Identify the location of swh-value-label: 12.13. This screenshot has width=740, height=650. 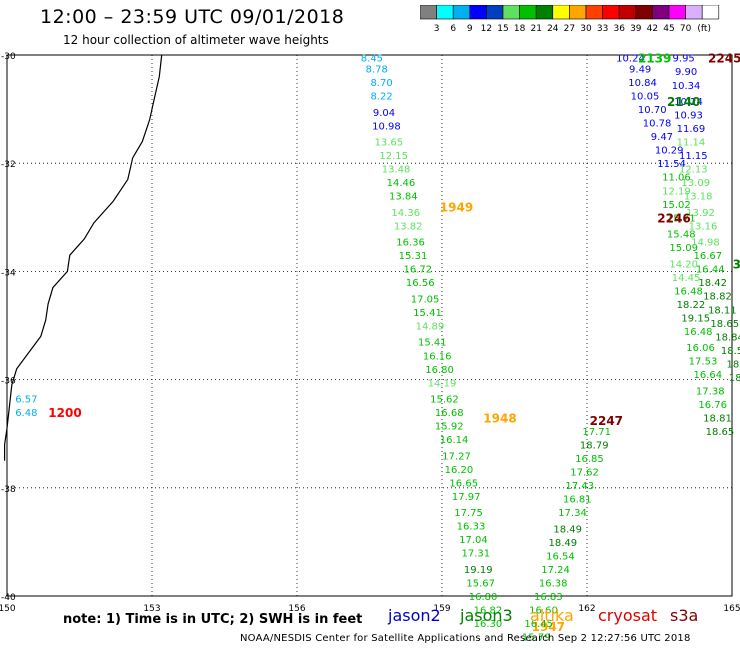
(693, 170).